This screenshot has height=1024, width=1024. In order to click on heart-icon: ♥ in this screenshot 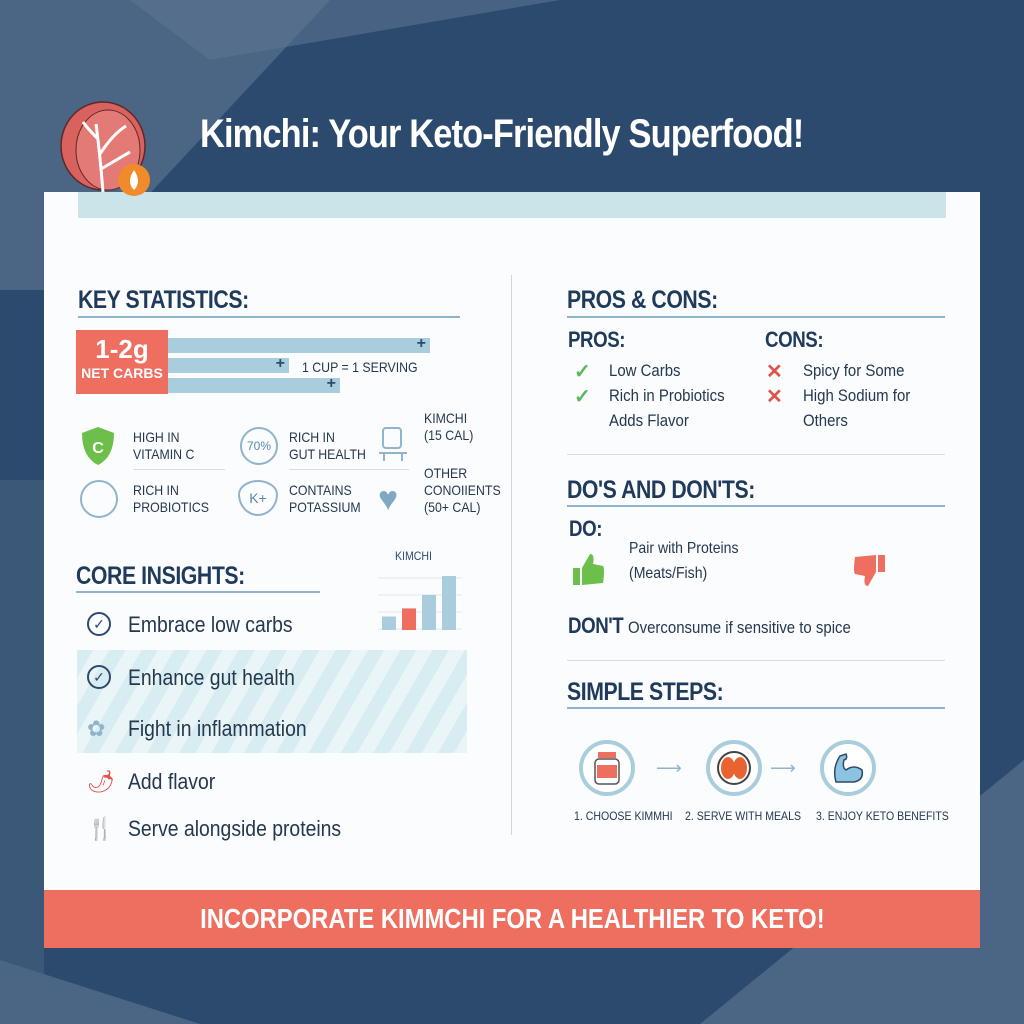, I will do `click(388, 499)`.